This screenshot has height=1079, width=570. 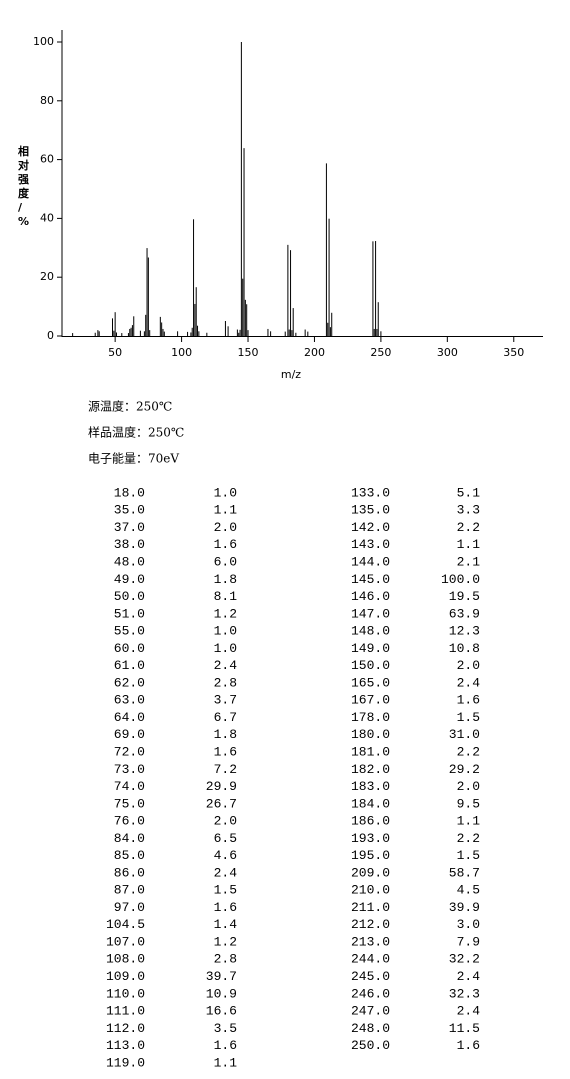 What do you see at coordinates (221, 993) in the screenshot?
I see `intensity-cell: 10.9` at bounding box center [221, 993].